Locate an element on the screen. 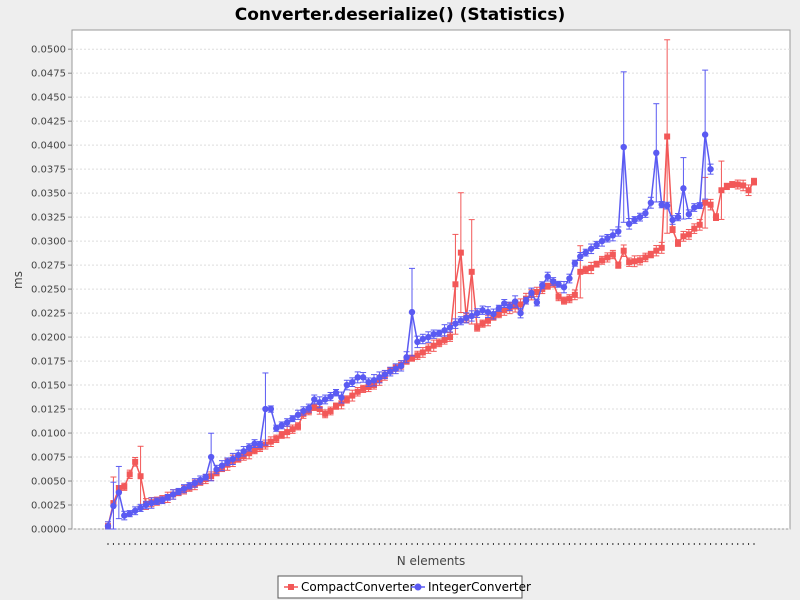 The image size is (800, 600). y-tick-label: 0.0450 is located at coordinates (48, 98).